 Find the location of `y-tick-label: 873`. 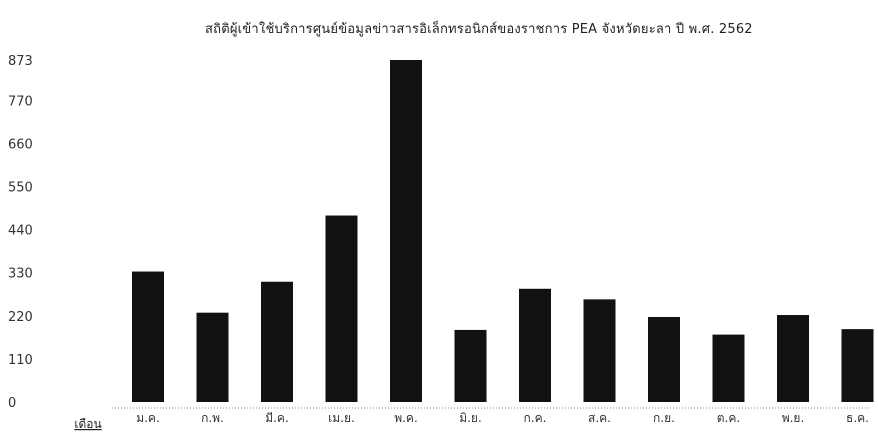

y-tick-label: 873 is located at coordinates (20, 61).